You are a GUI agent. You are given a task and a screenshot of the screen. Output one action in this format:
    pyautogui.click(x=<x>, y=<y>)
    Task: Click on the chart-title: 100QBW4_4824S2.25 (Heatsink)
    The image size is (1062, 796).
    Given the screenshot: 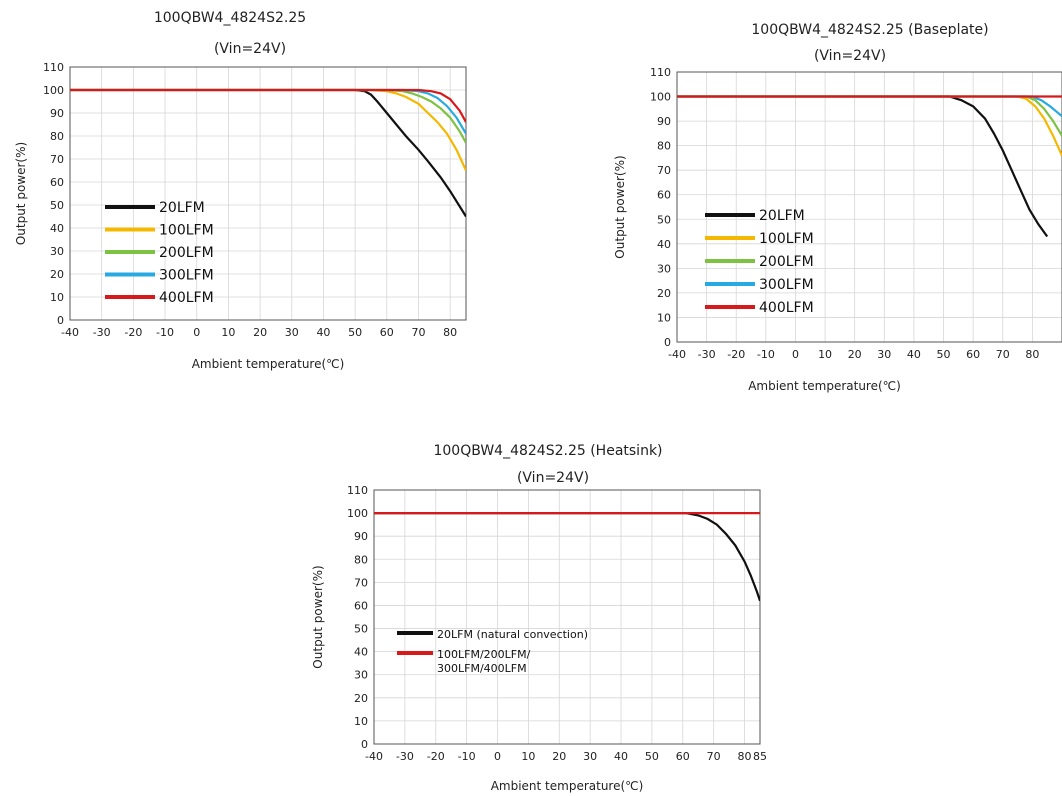 What is the action you would take?
    pyautogui.click(x=547, y=451)
    